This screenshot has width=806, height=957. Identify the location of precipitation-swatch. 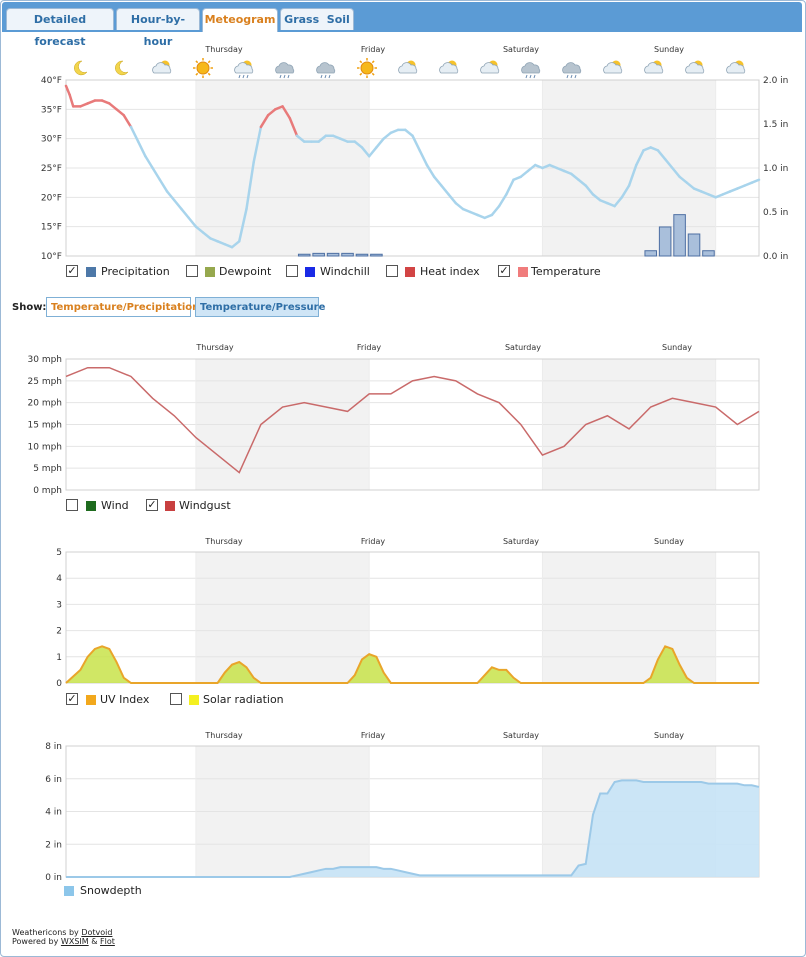
(91, 272).